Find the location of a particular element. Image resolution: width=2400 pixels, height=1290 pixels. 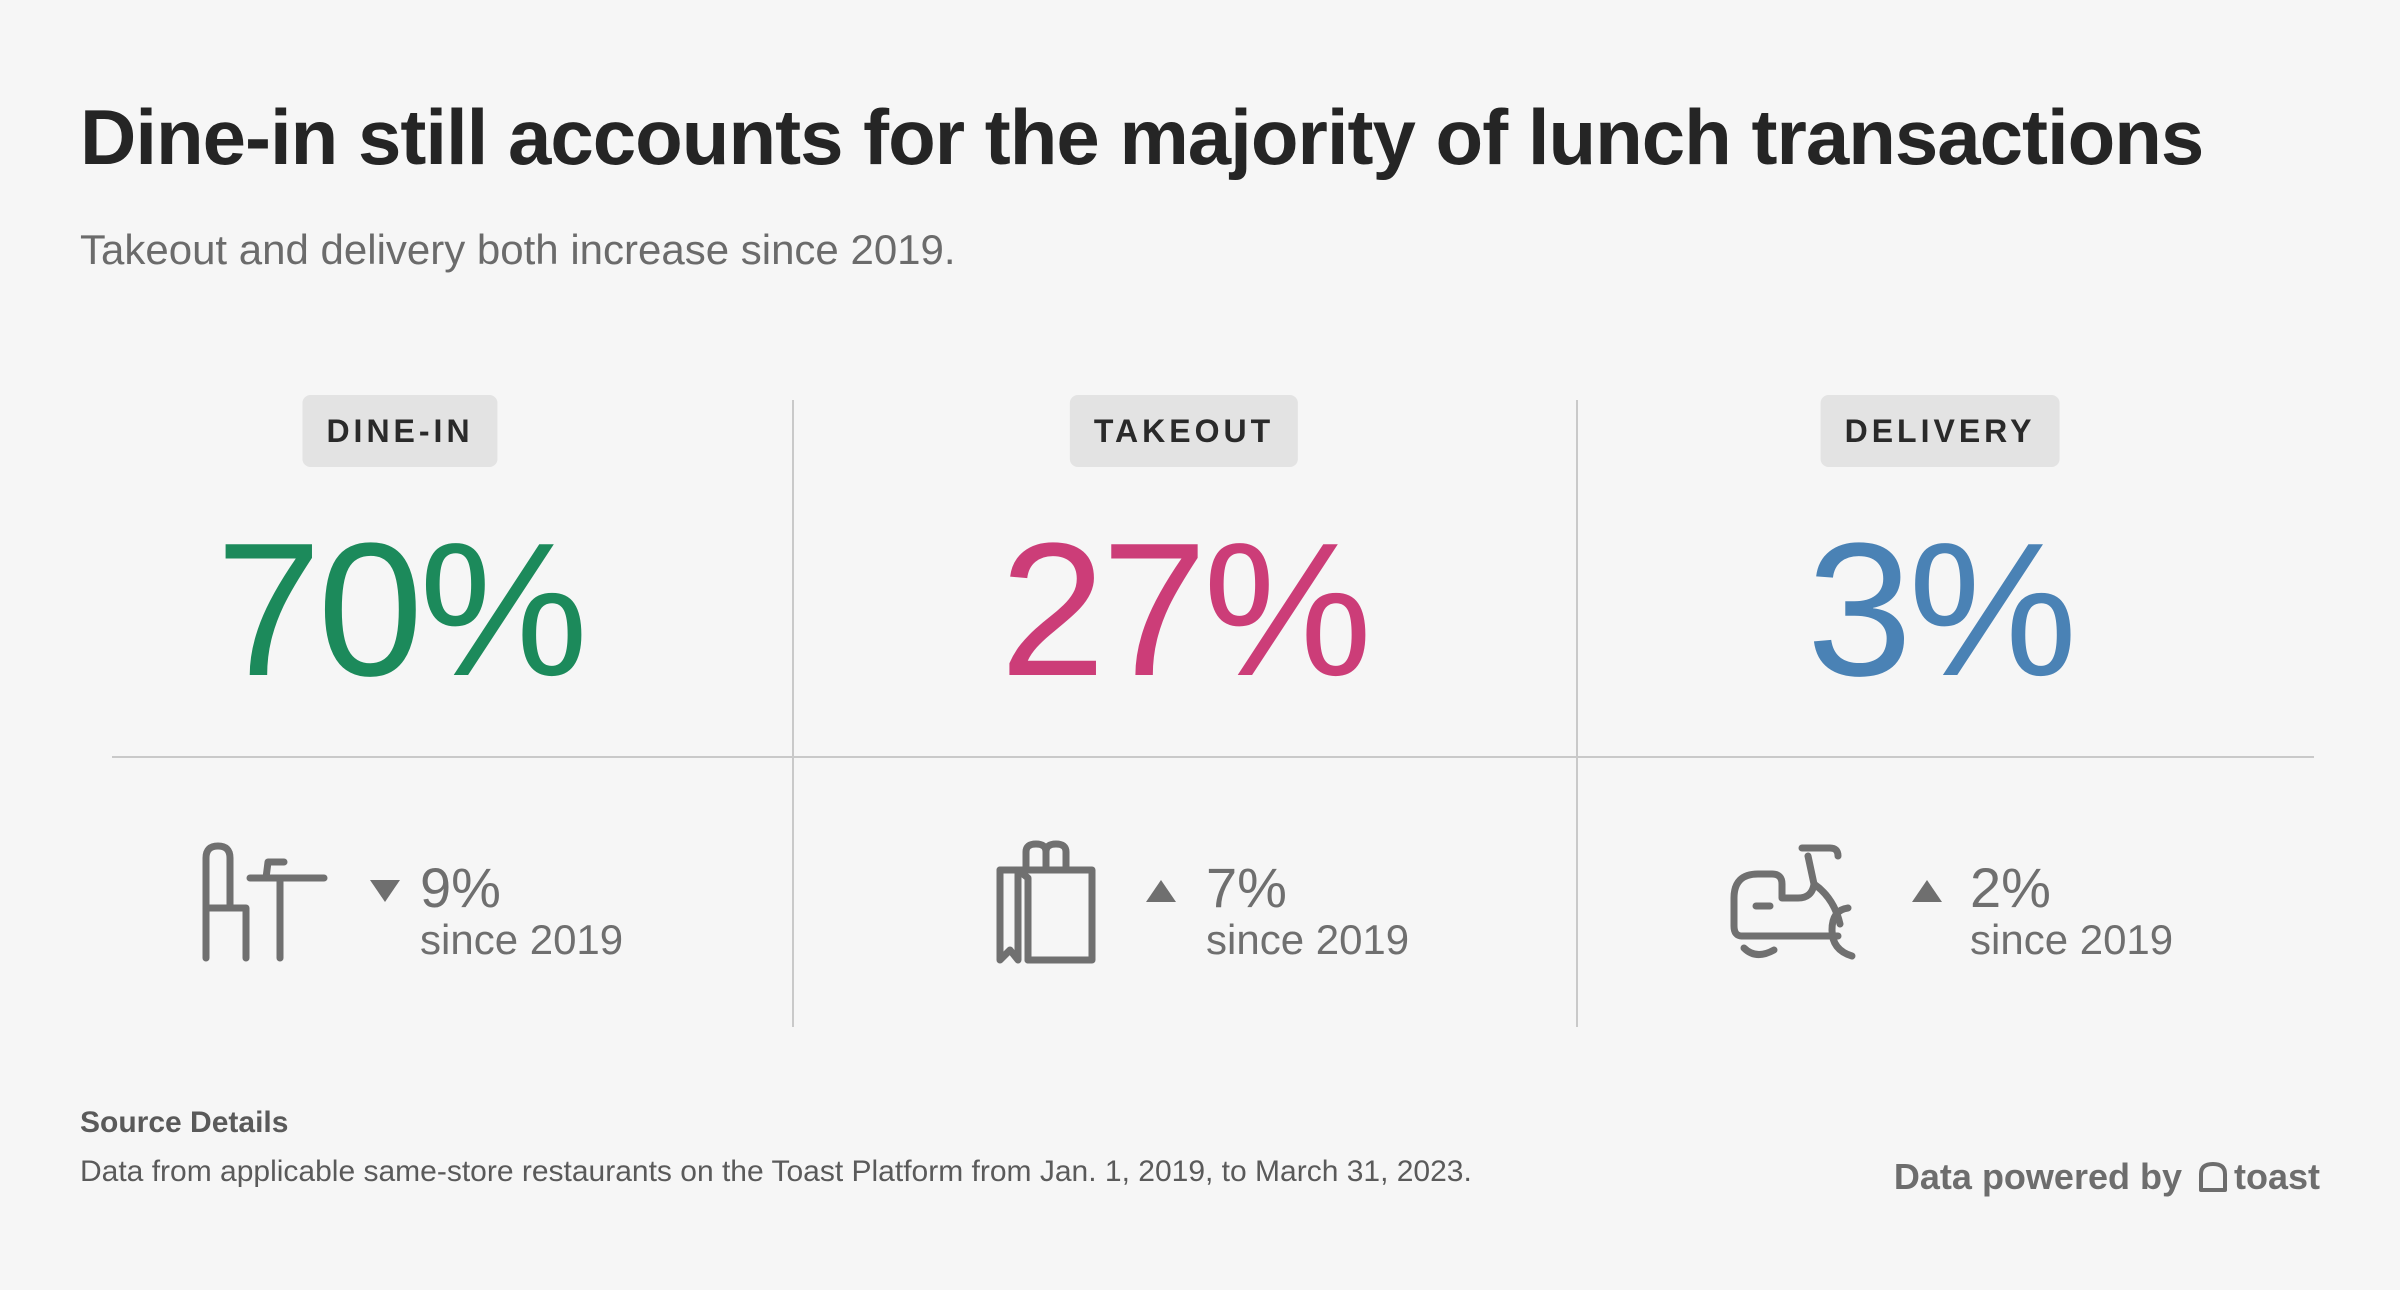

change-value-dine-in: 9% is located at coordinates (460, 887).